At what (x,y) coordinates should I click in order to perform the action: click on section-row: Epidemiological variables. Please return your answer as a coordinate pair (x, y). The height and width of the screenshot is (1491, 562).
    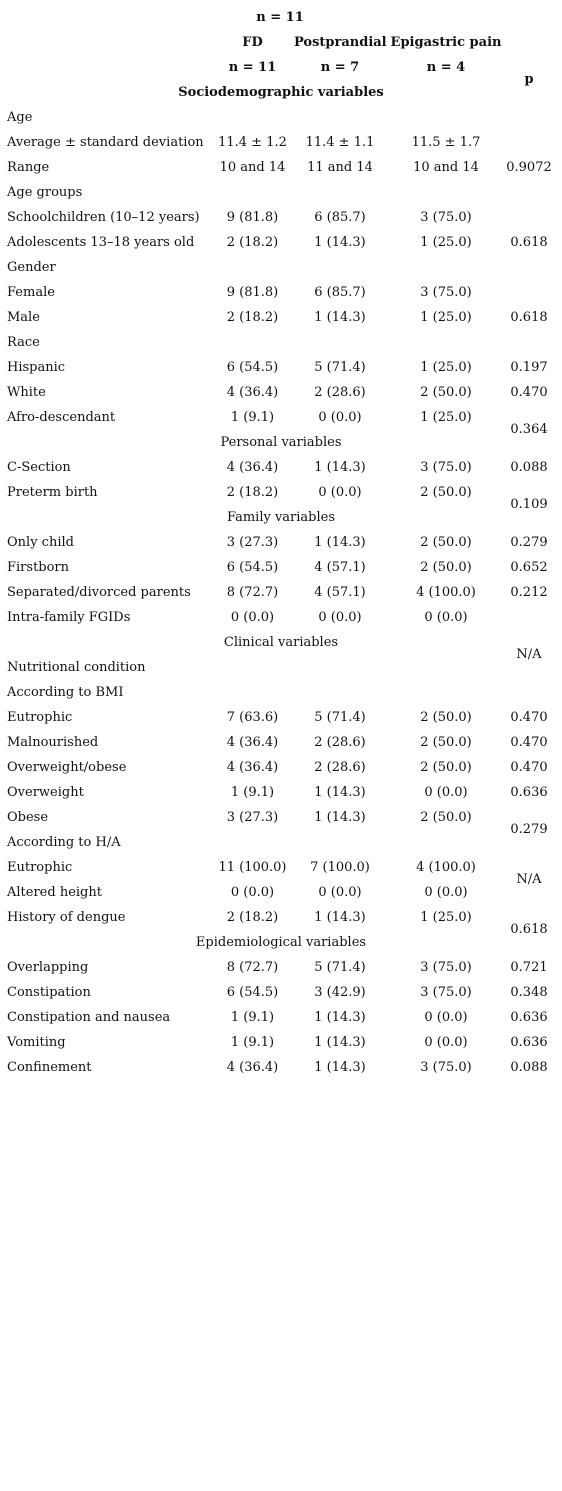
    Looking at the image, I should click on (281, 942).